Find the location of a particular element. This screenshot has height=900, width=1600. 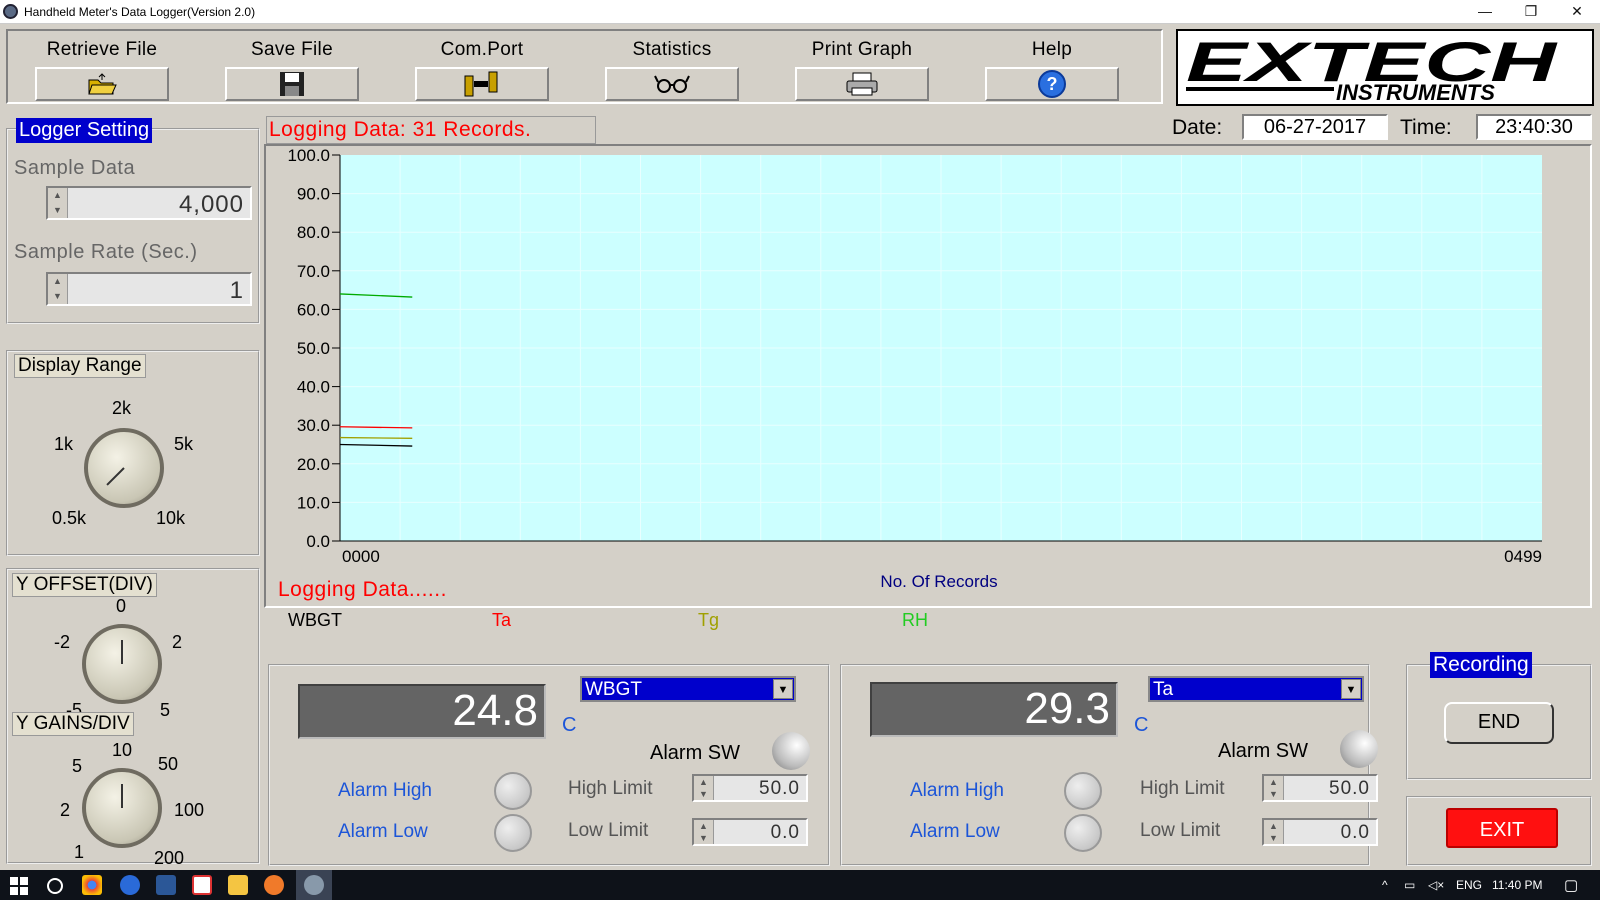

help-icon: ? is located at coordinates (1052, 84).